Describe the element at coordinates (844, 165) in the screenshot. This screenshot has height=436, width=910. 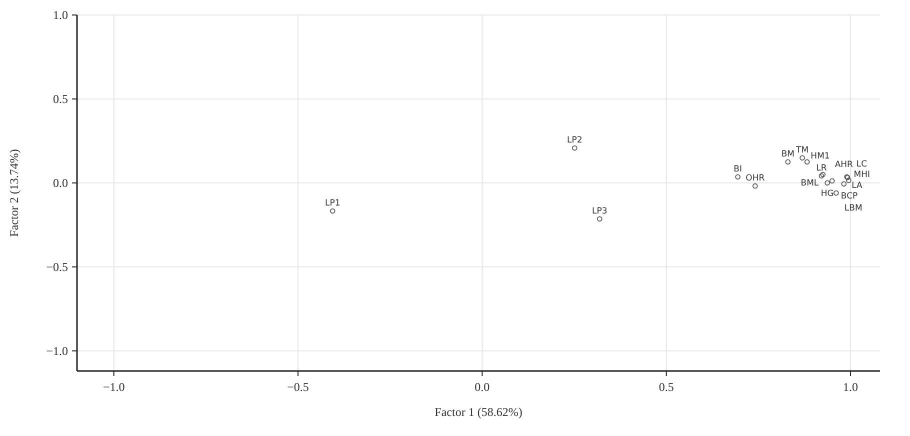
I see `annotation: AHR` at that location.